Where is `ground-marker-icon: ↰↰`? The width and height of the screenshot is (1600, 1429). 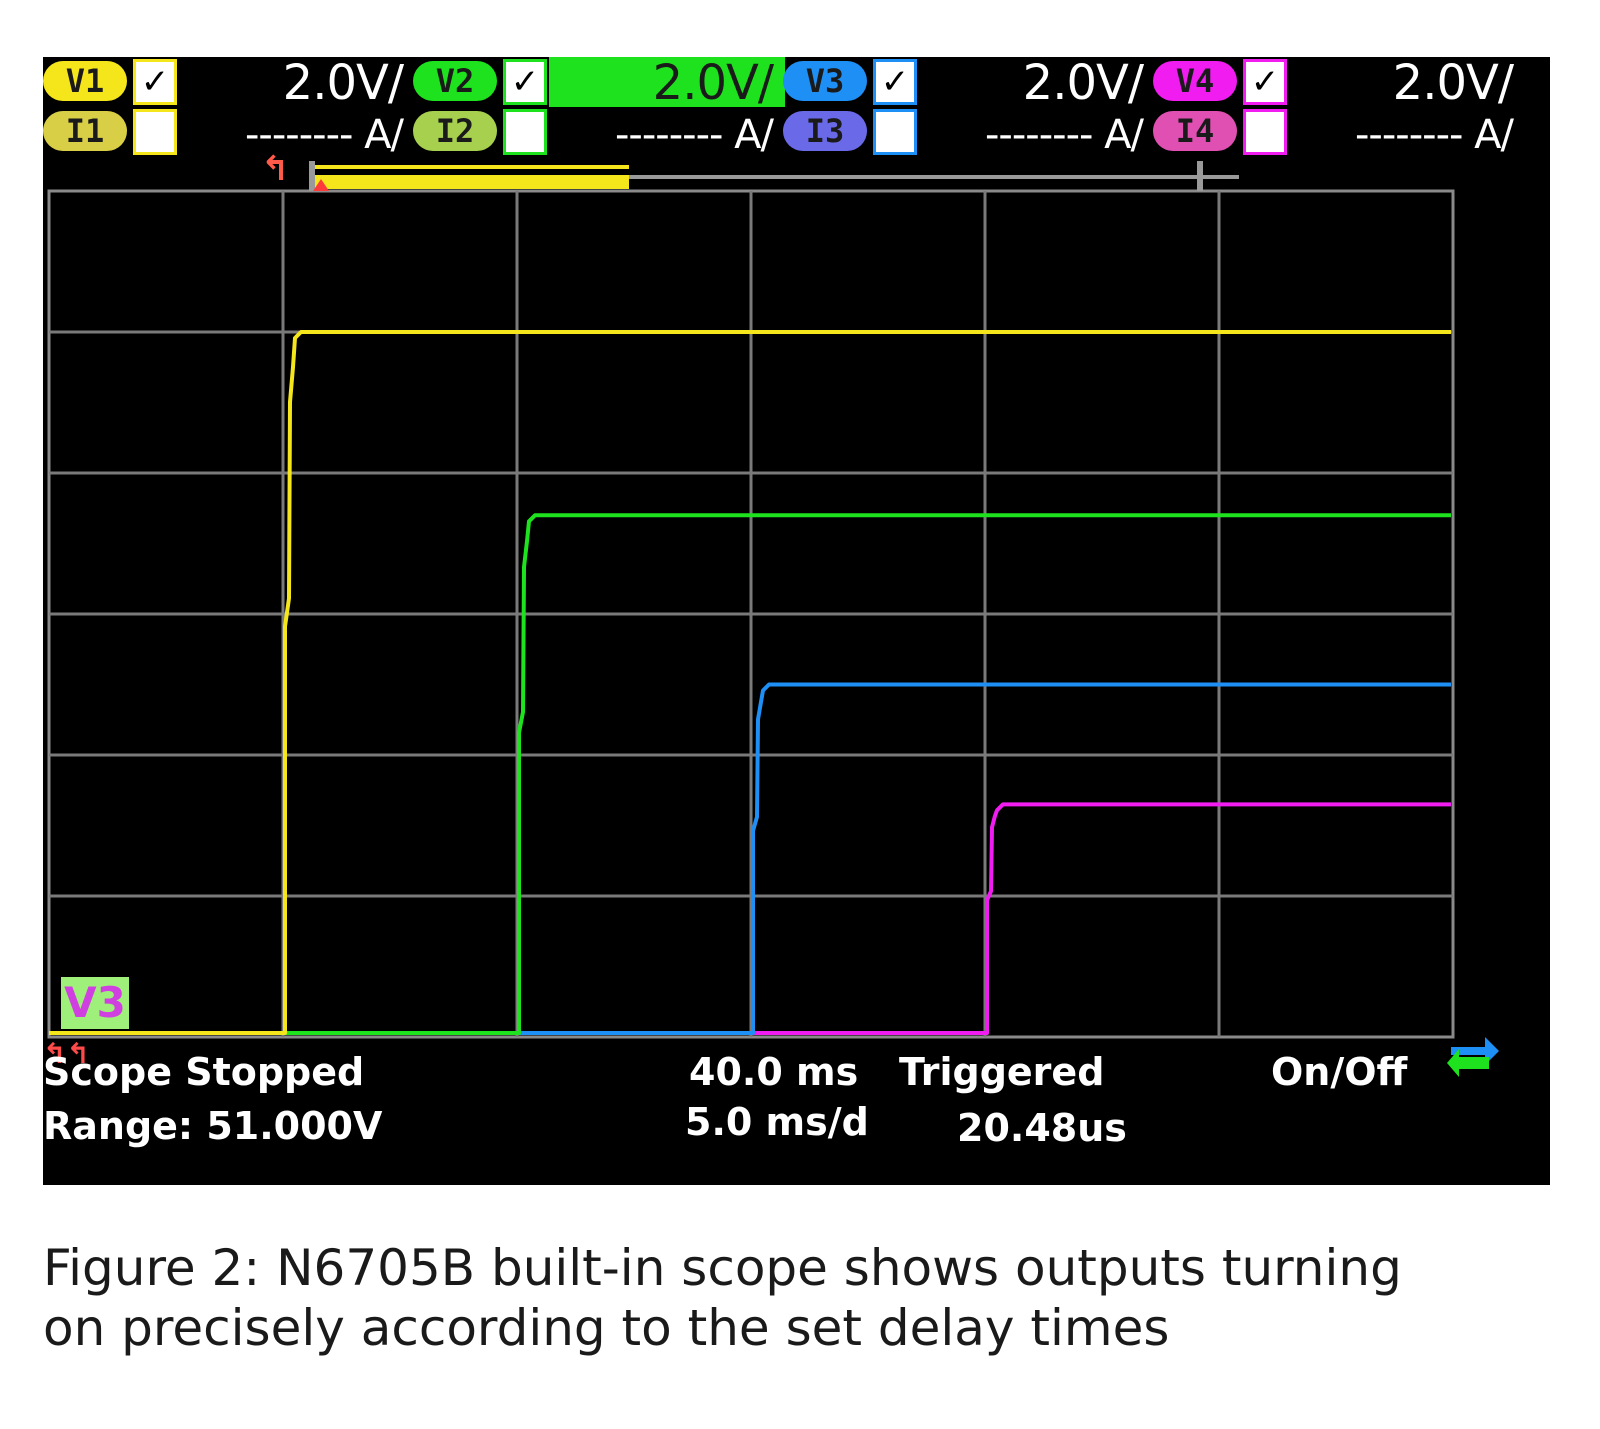 ground-marker-icon: ↰↰ is located at coordinates (66, 1053).